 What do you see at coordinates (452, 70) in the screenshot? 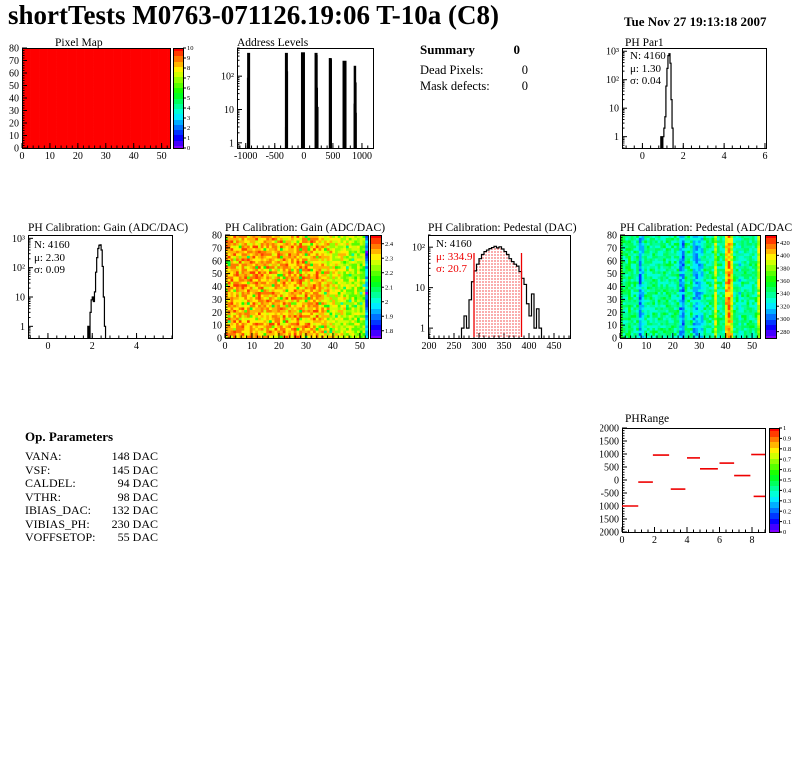
I see `summary-row-label: Dead Pixels:` at bounding box center [452, 70].